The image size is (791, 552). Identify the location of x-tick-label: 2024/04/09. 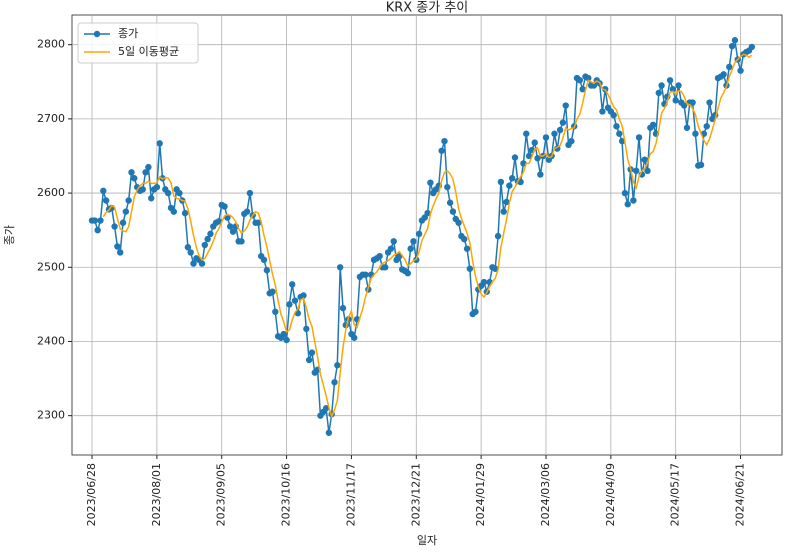
(610, 494).